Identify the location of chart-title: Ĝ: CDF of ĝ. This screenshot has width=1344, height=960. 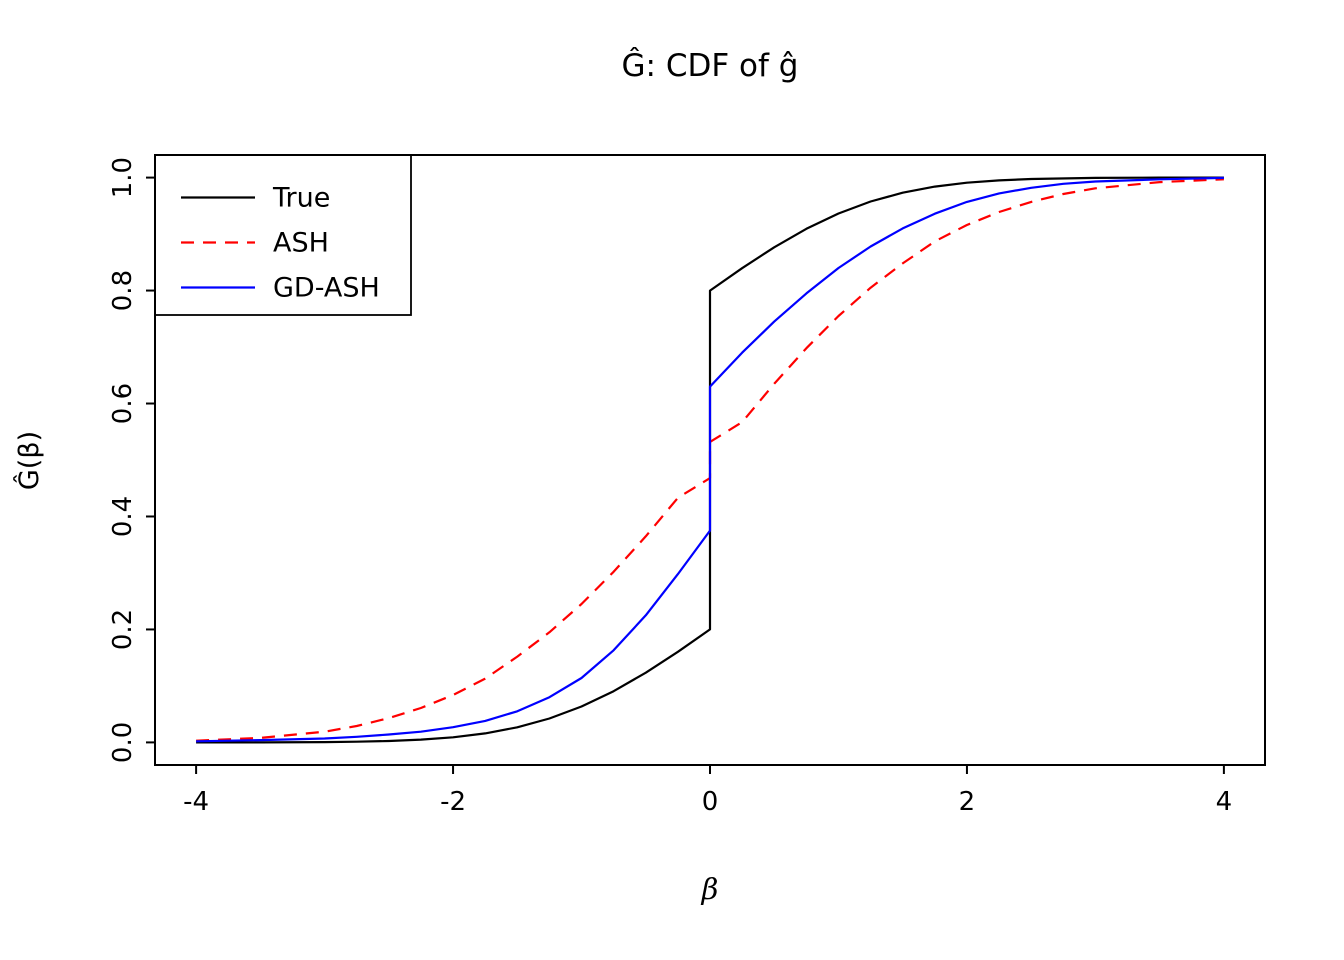
(710, 66).